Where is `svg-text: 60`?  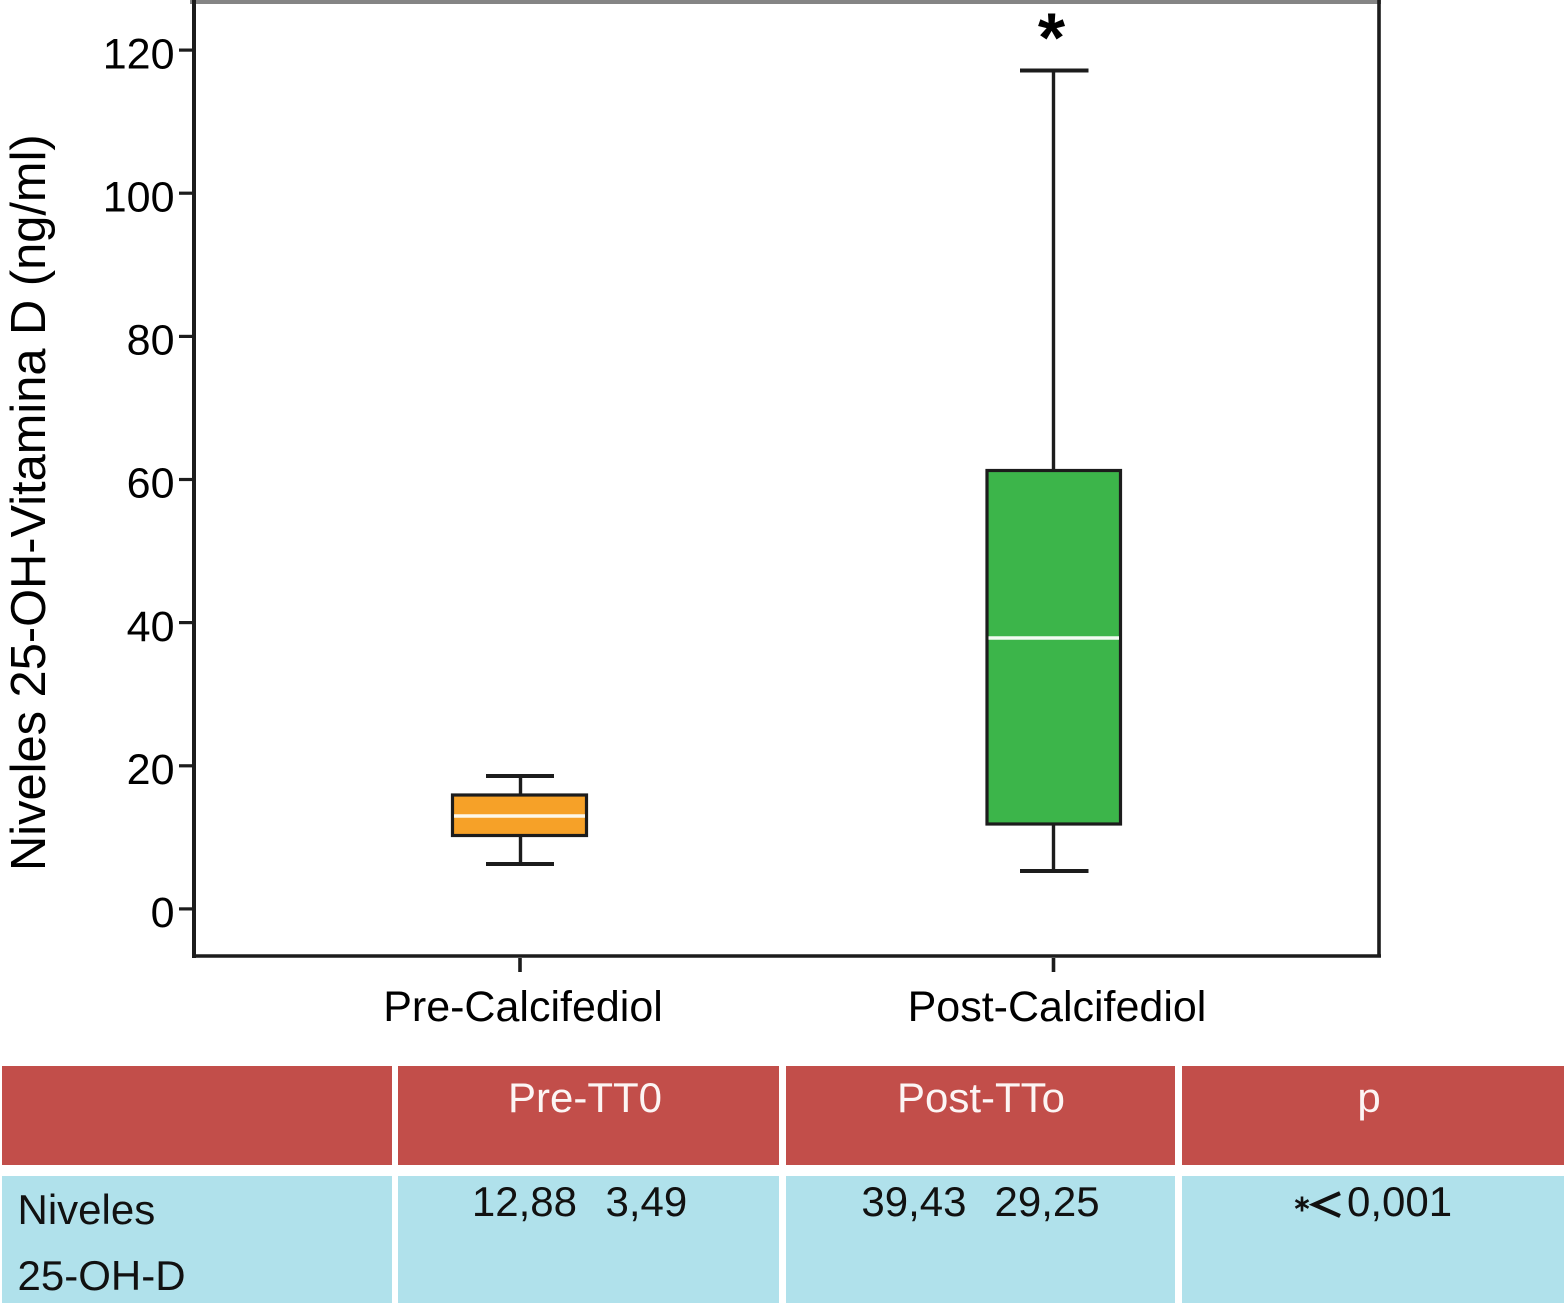 svg-text: 60 is located at coordinates (151, 484).